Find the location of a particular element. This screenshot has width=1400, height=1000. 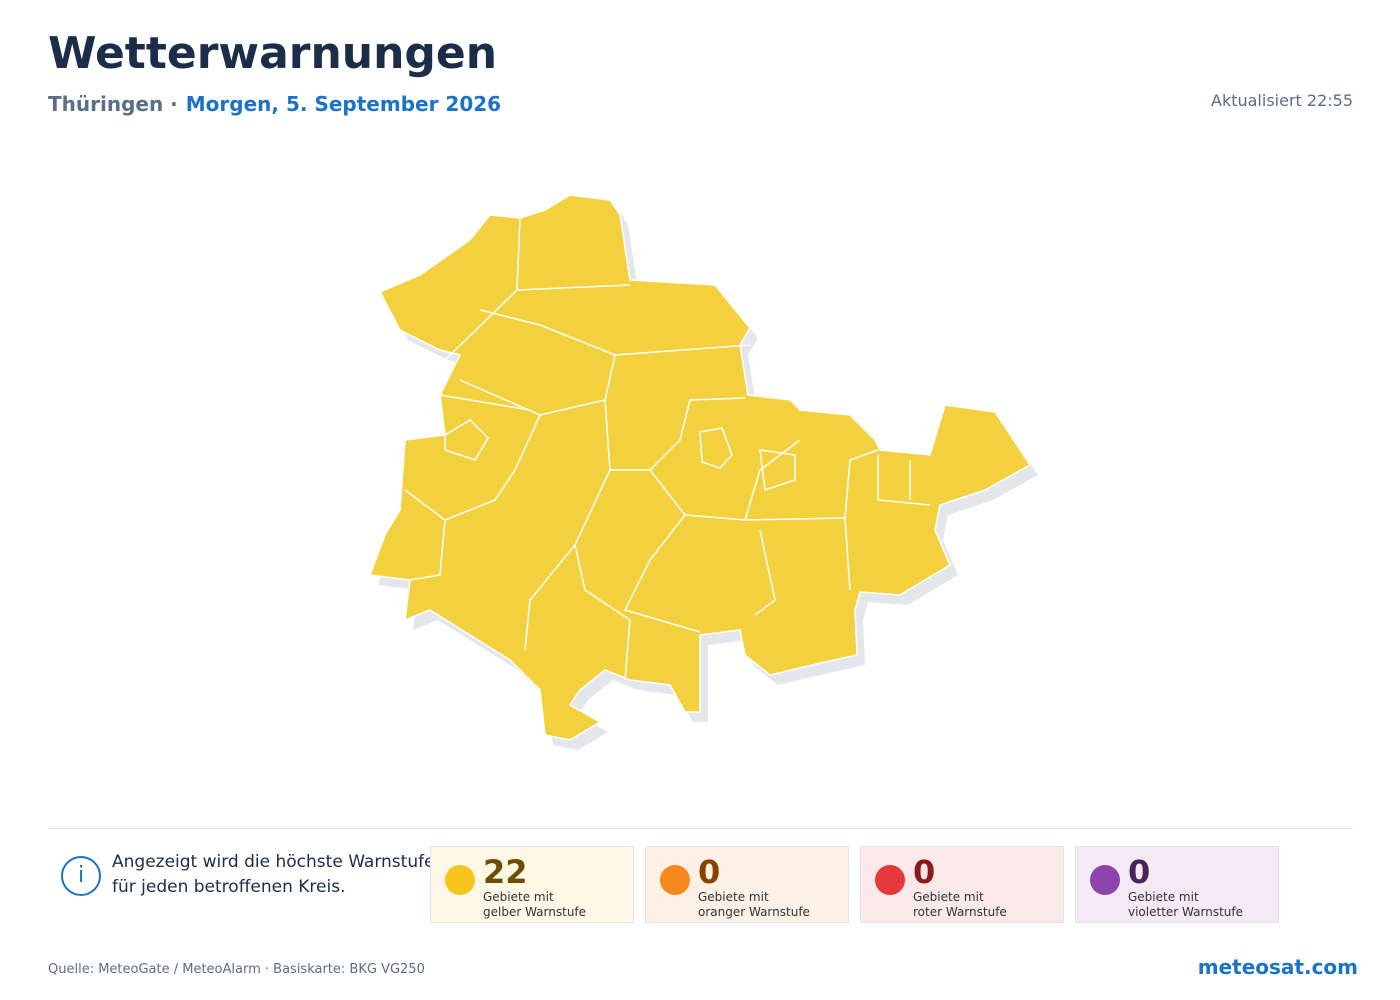

title: Wetterwarnungen is located at coordinates (273, 53).